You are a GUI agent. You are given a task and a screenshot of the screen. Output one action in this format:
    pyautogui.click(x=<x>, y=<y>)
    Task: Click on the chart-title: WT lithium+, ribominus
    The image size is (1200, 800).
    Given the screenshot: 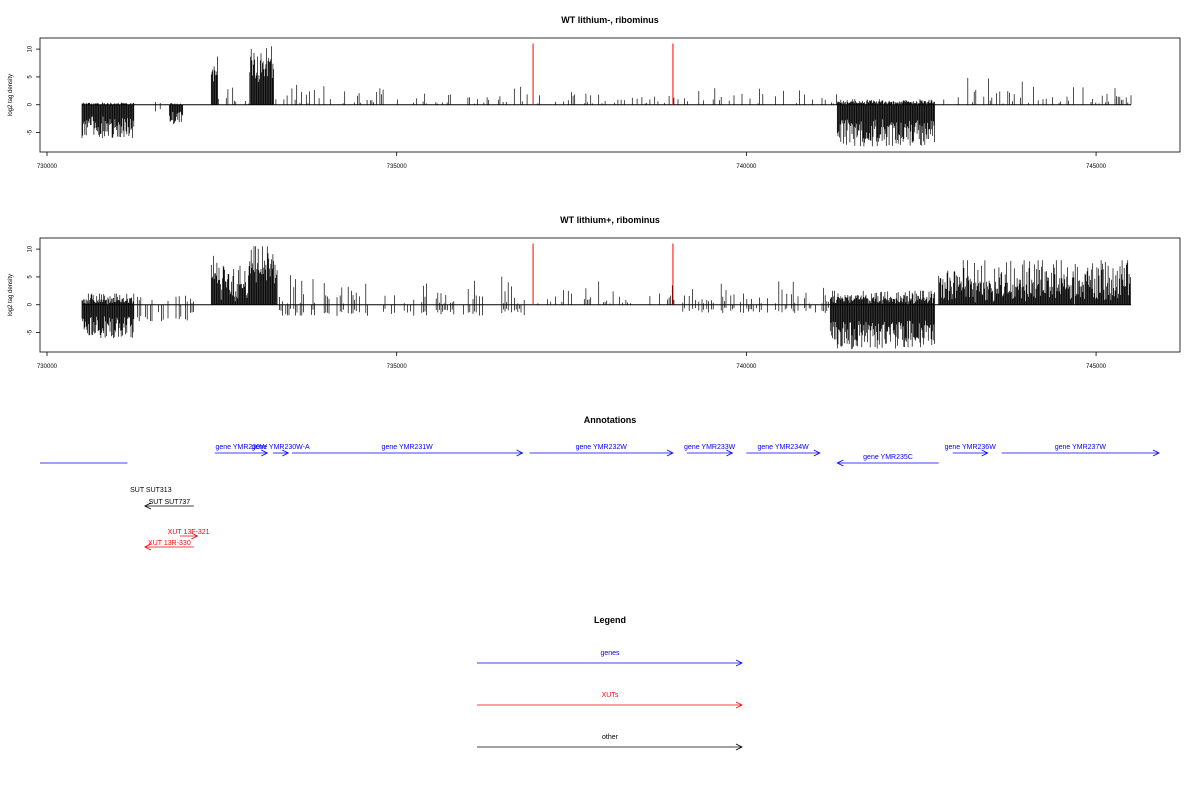 What is the action you would take?
    pyautogui.click(x=610, y=220)
    